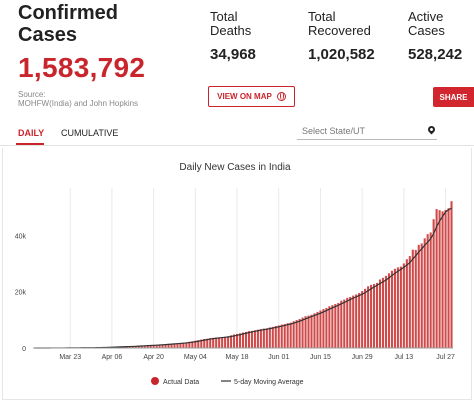 This screenshot has height=403, width=474. What do you see at coordinates (426, 17) in the screenshot?
I see `stat-label-line-1: Active` at bounding box center [426, 17].